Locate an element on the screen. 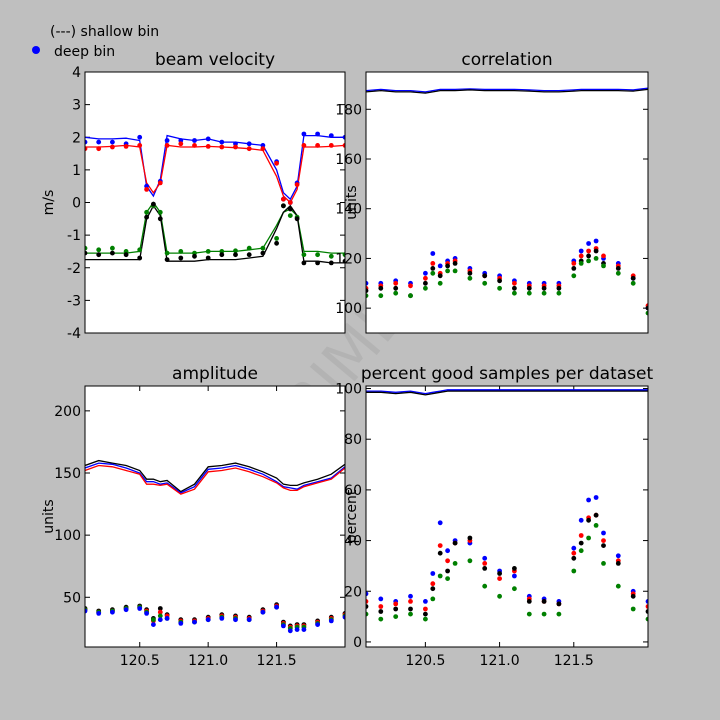  subplot-title: percent good samples per dataset is located at coordinates (507, 374).